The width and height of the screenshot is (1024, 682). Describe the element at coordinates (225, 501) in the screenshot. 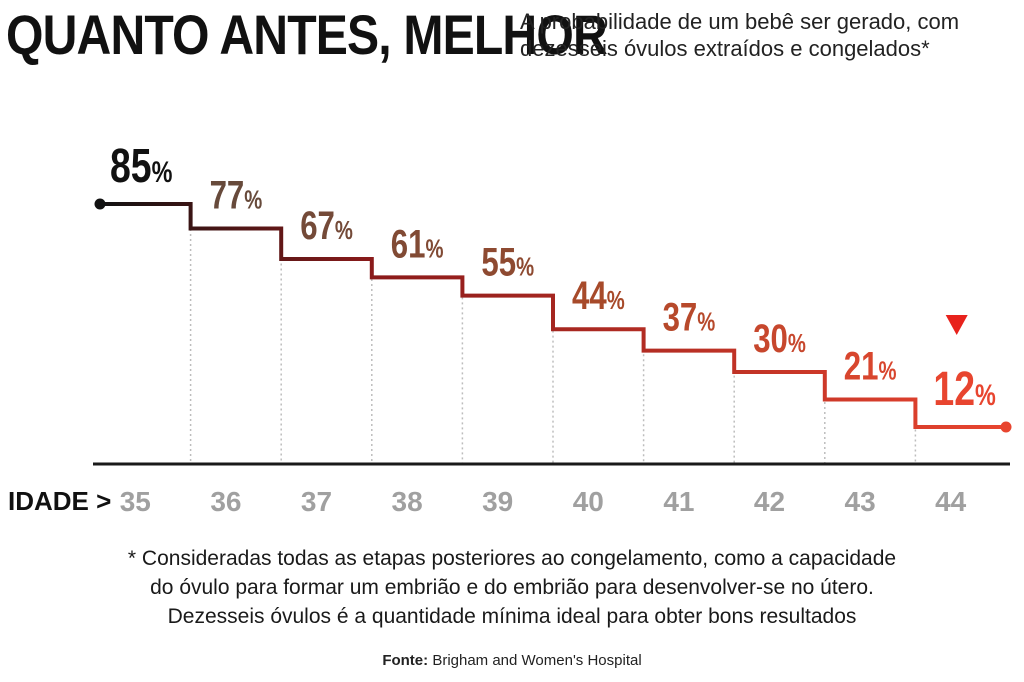

I see `x-tick-label: 36` at that location.